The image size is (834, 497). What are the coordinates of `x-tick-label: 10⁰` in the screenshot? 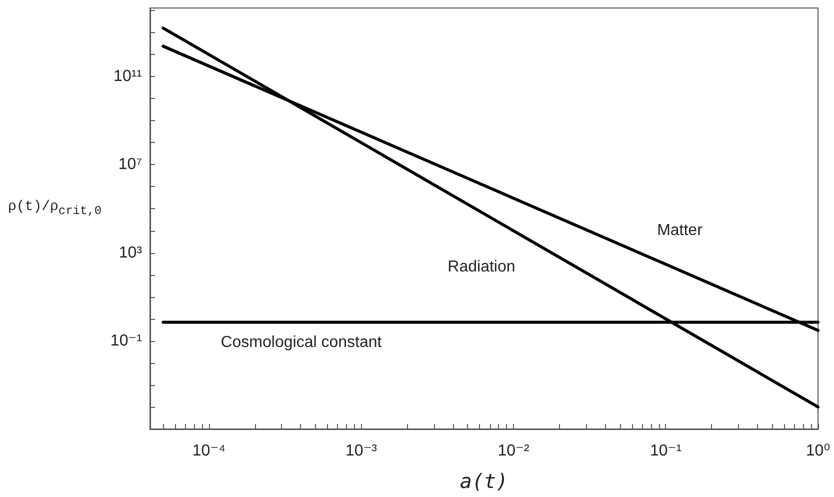 It's located at (818, 451).